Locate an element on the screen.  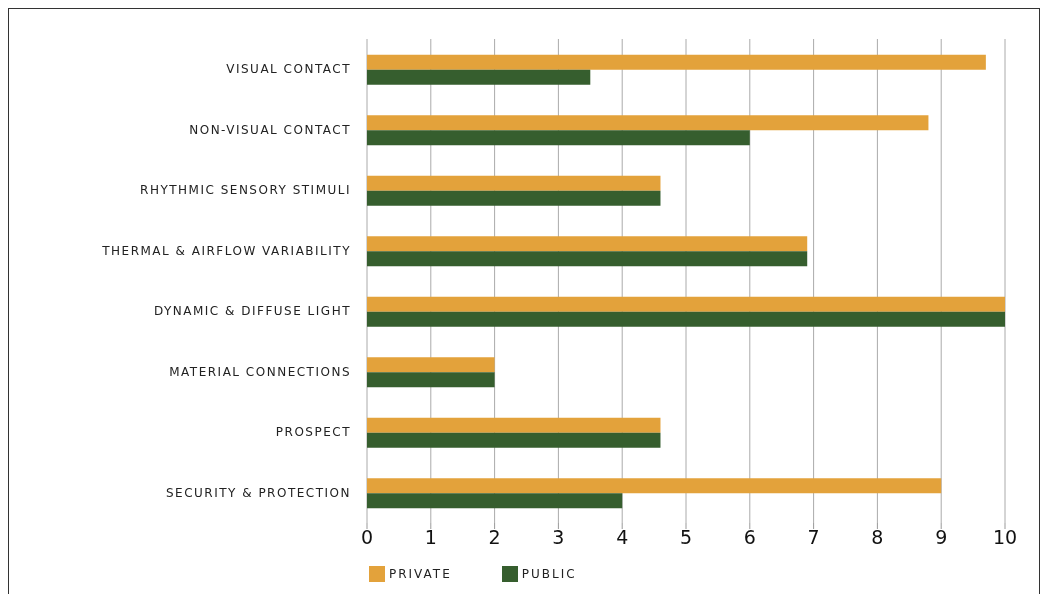
y-tick-label: PROSPECT is located at coordinates (313, 432).